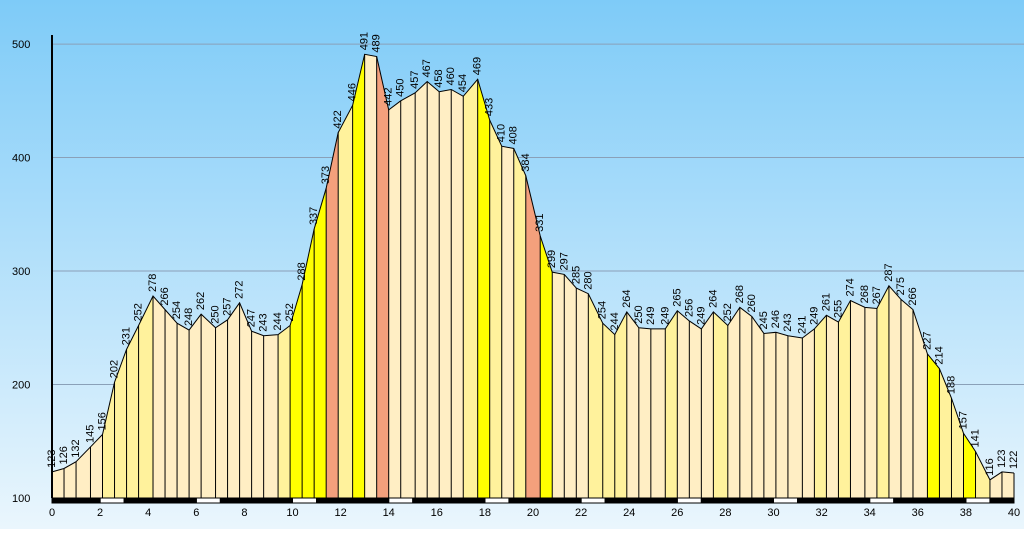  Describe the element at coordinates (278, 321) in the screenshot. I see `value-label: 244` at that location.